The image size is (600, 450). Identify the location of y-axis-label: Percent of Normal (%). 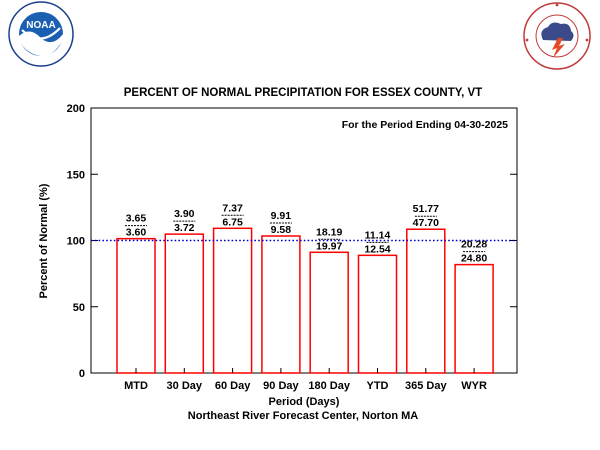
(44, 240).